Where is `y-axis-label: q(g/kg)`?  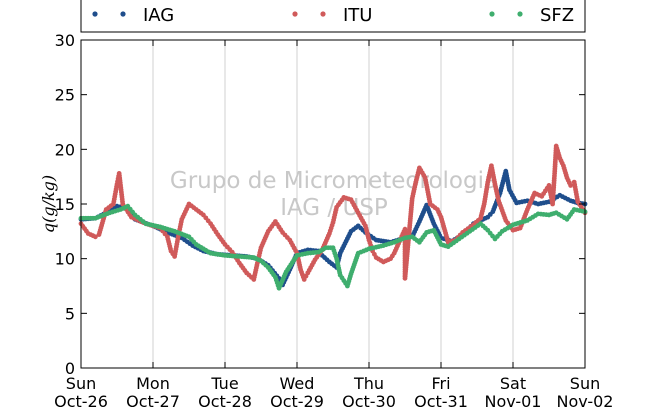 y-axis-label: q(g/kg) is located at coordinates (48, 204).